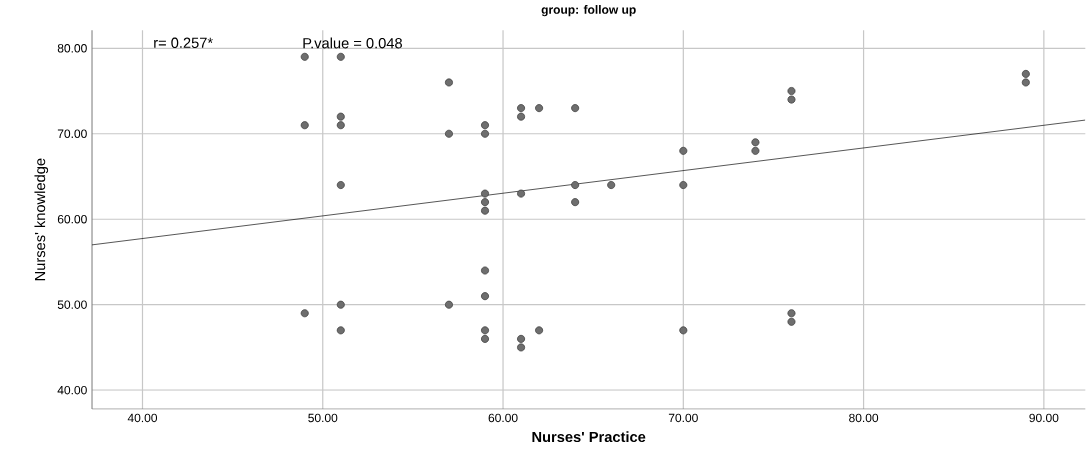 The height and width of the screenshot is (453, 1086). I want to click on x-tick-label: 90.00, so click(1044, 418).